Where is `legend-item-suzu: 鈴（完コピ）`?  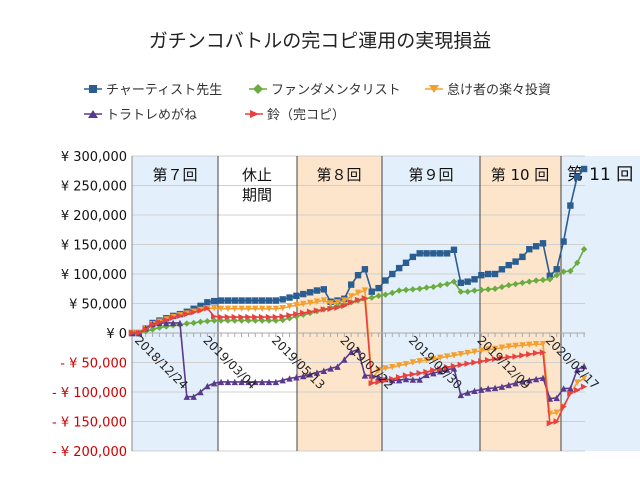
legend-item-suzu: 鈴（完コピ） is located at coordinates (295, 113).